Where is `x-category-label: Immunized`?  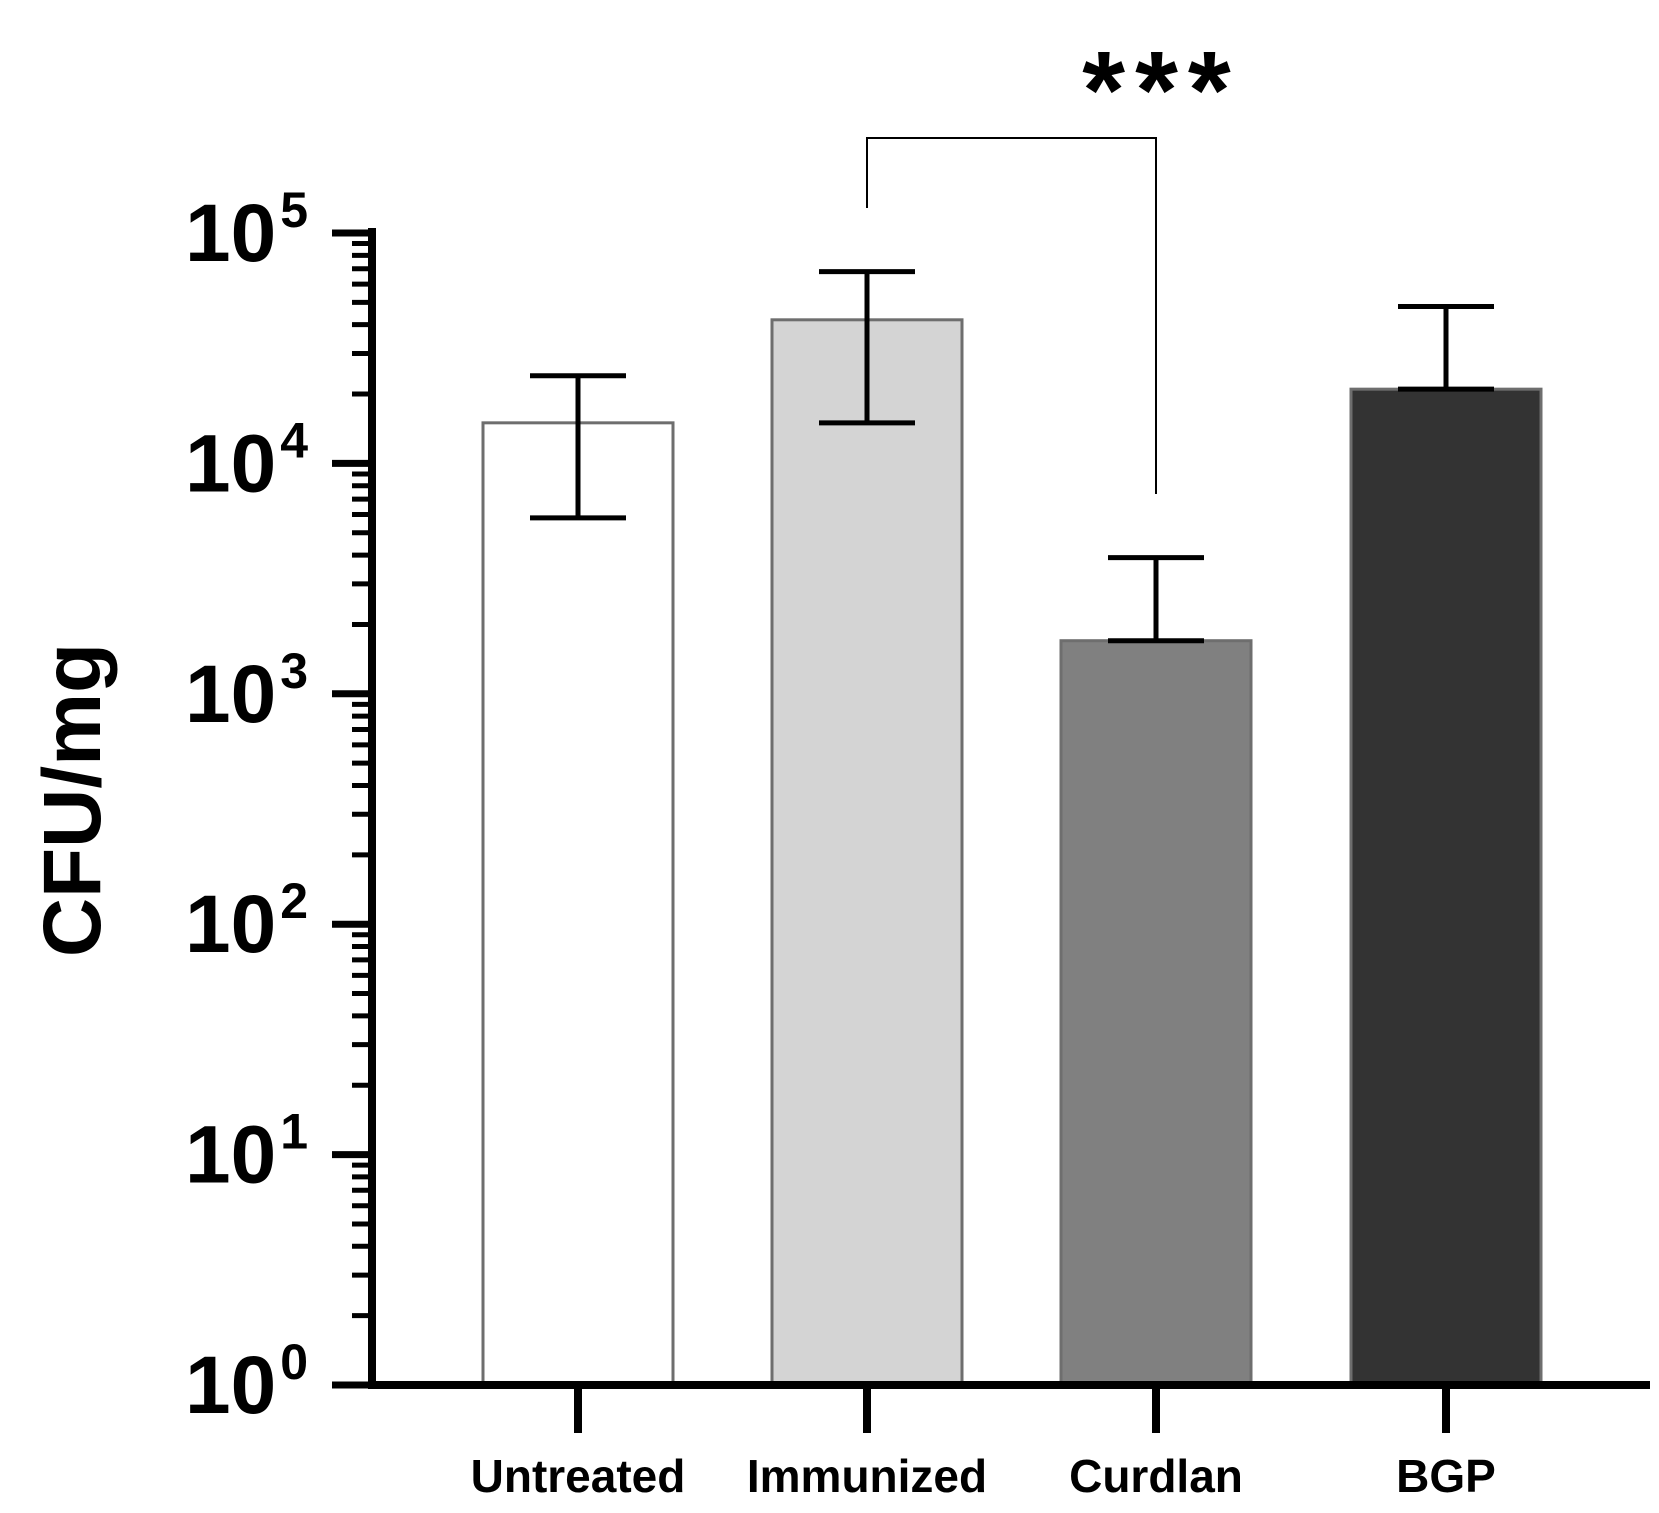 x-category-label: Immunized is located at coordinates (867, 1476).